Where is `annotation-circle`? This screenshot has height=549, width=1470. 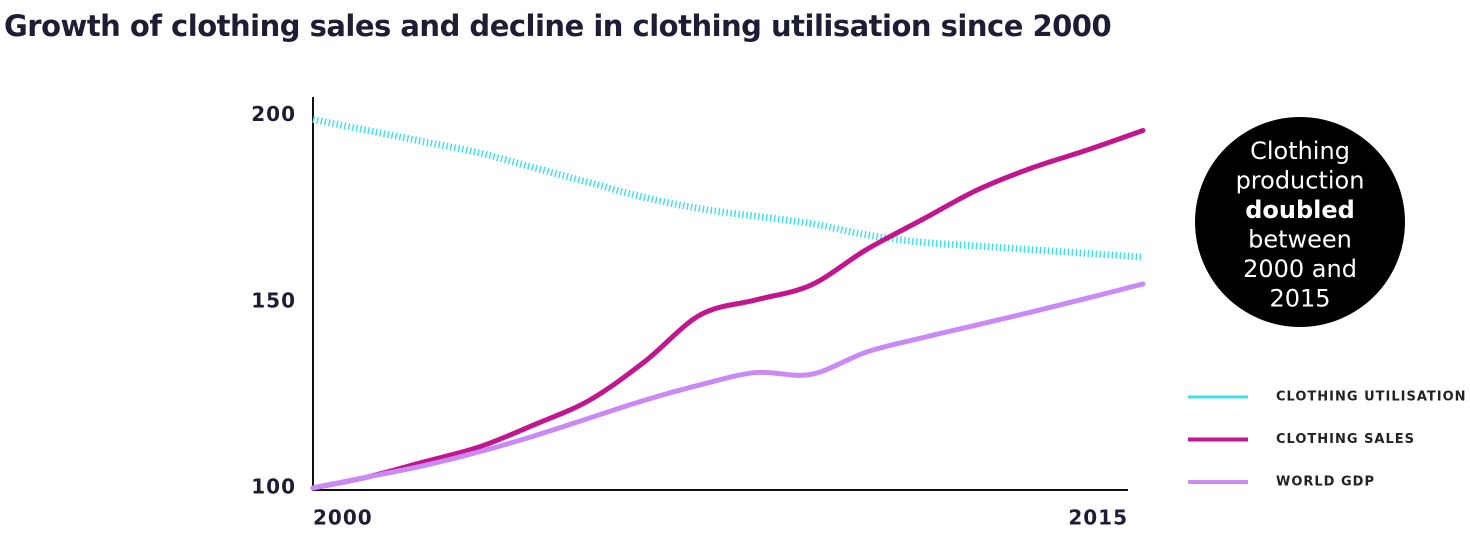 annotation-circle is located at coordinates (1300, 222).